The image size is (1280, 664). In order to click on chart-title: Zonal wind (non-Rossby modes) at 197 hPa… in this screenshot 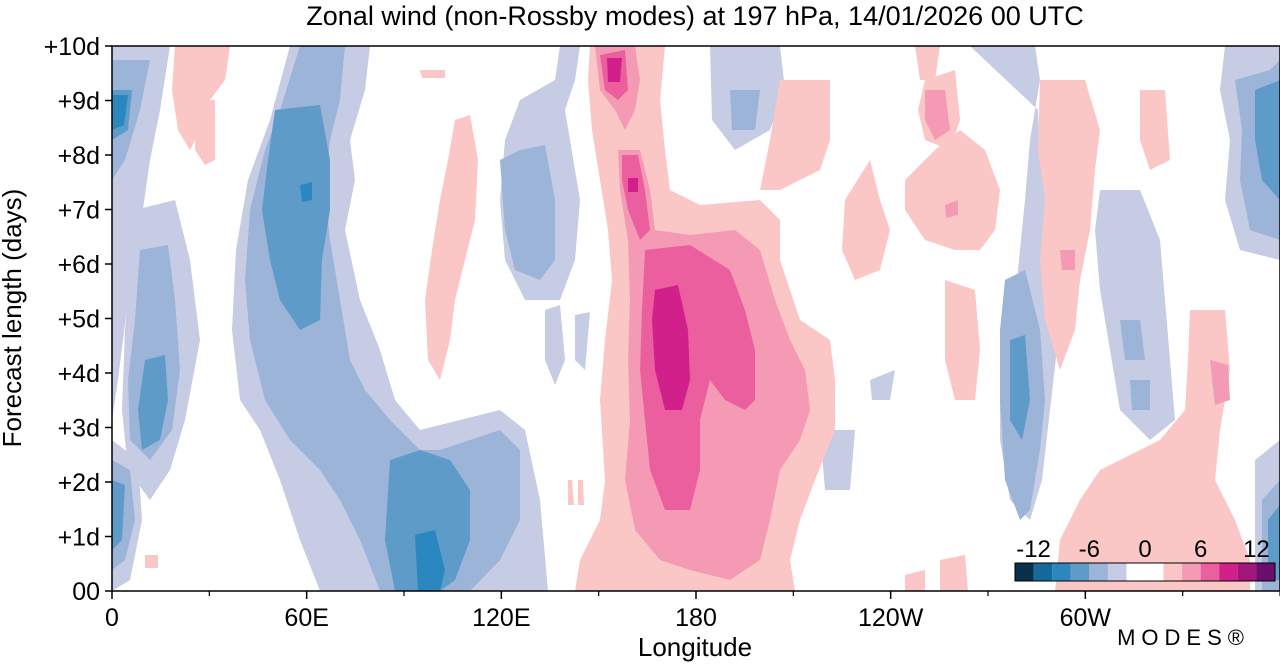, I will do `click(694, 16)`.